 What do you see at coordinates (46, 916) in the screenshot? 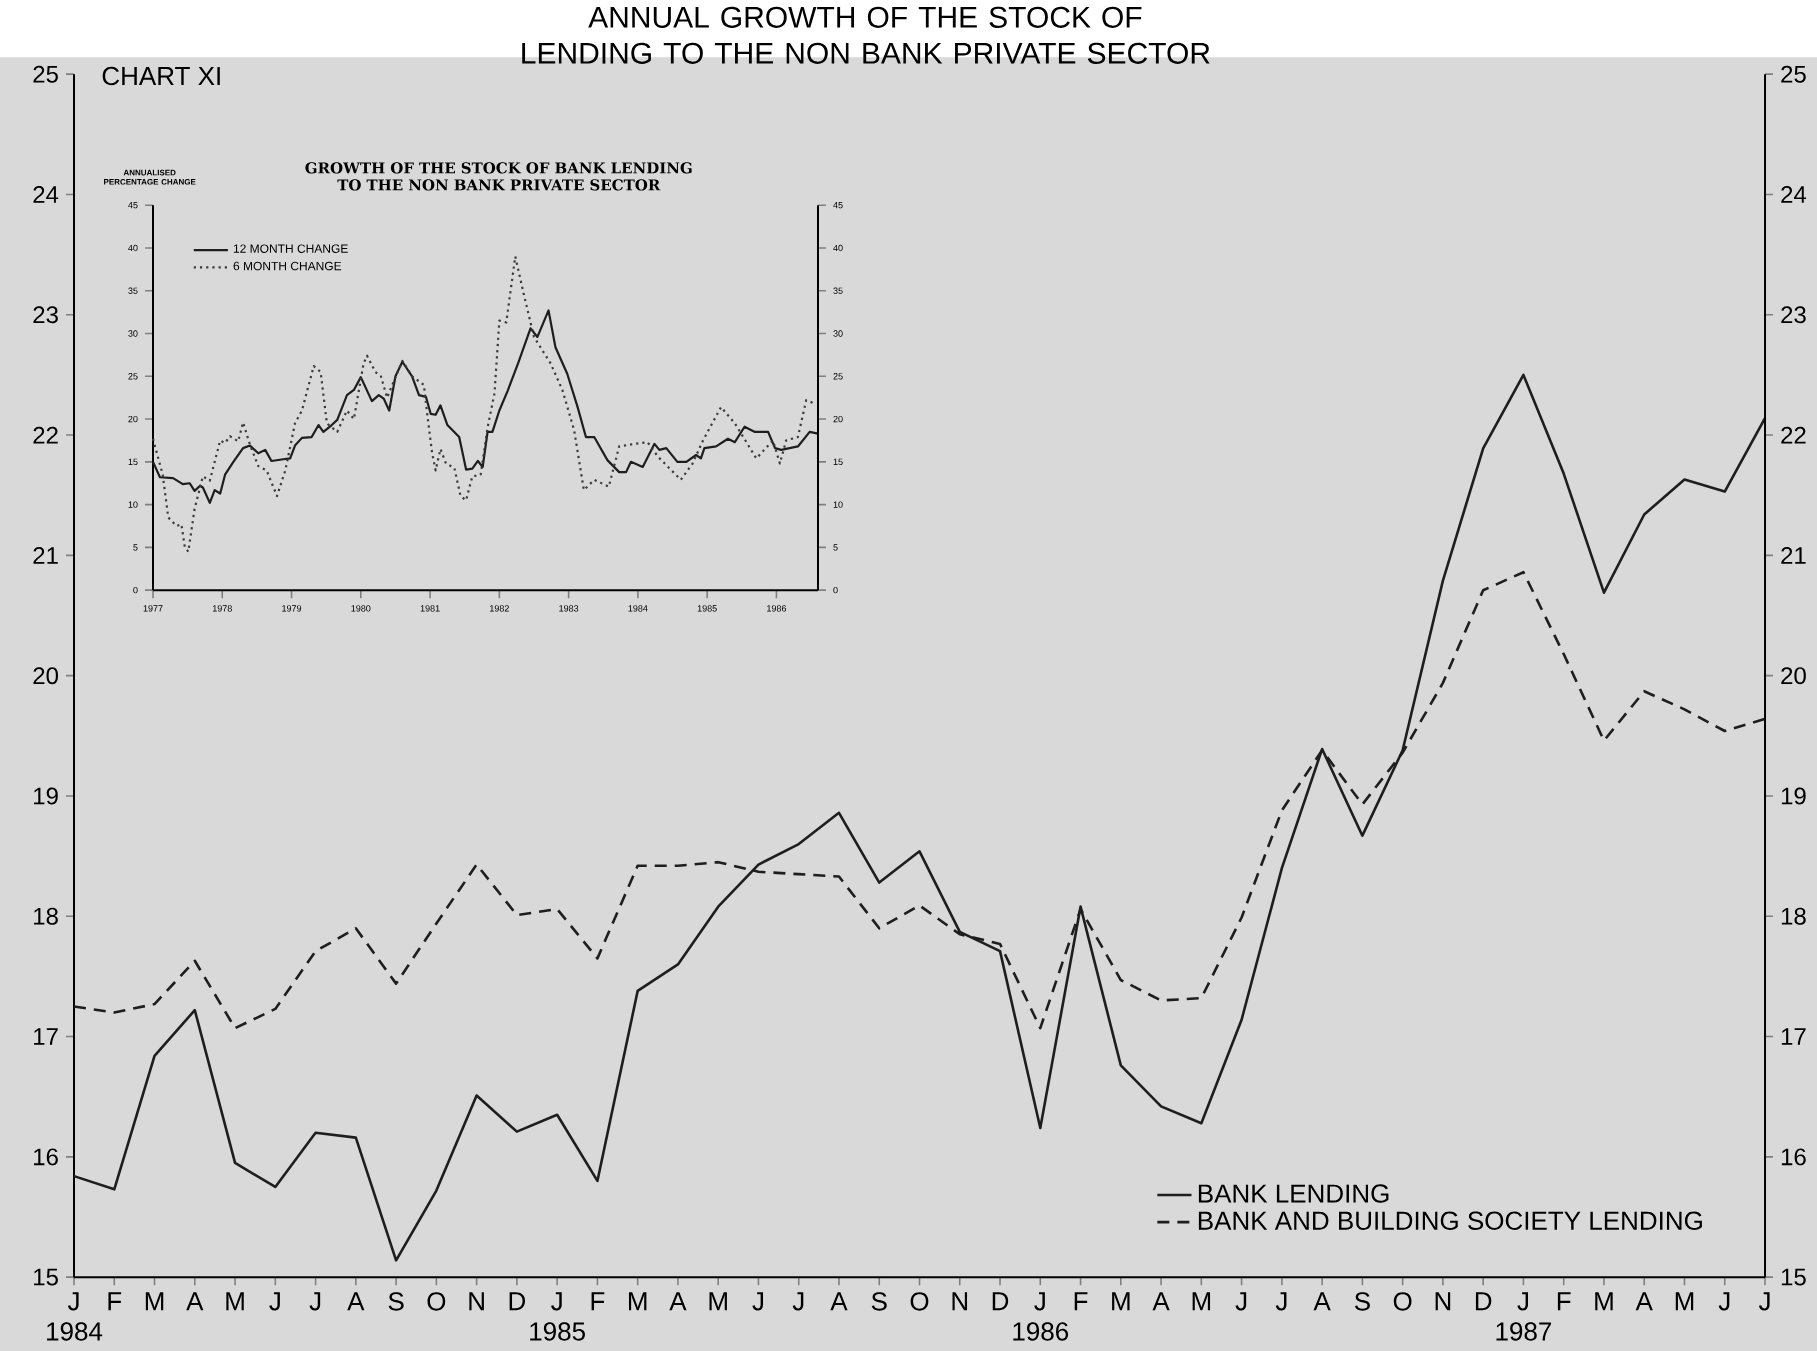
I see `y2-tick-label: 18` at bounding box center [46, 916].